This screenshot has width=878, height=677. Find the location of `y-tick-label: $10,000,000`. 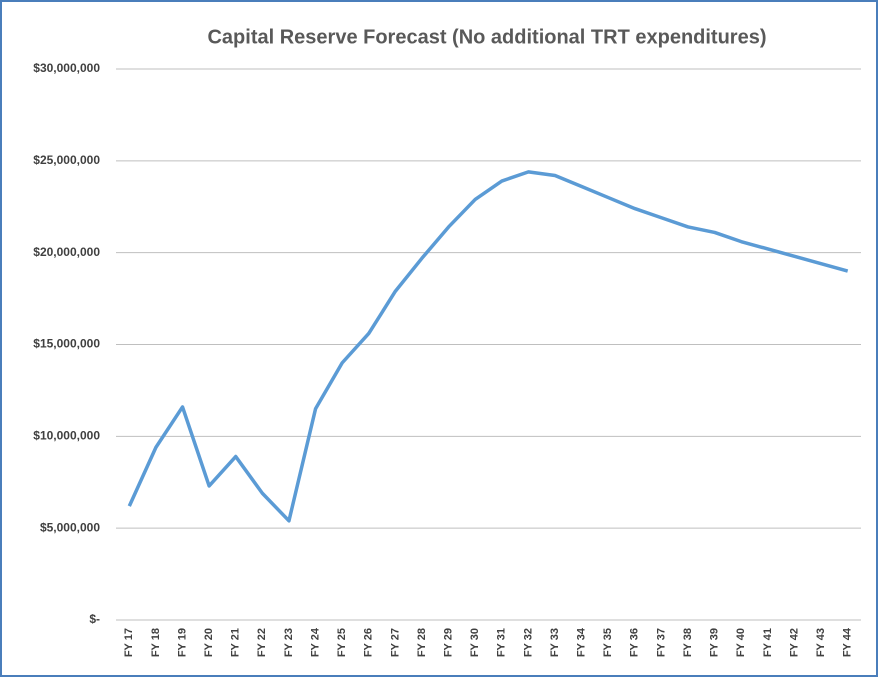

y-tick-label: $10,000,000 is located at coordinates (66, 436).